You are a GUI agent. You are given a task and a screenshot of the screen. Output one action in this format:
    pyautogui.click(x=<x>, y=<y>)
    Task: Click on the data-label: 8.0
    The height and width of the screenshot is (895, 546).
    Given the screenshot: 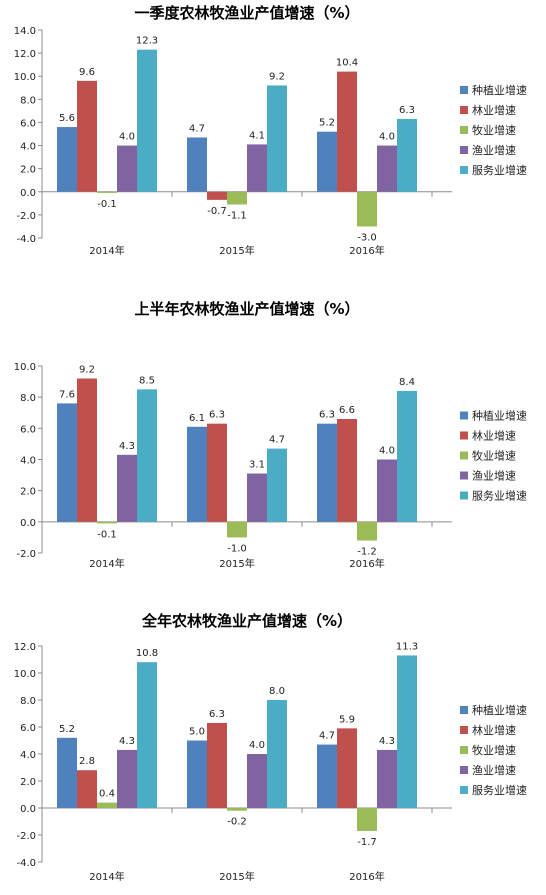 What is the action you would take?
    pyautogui.click(x=277, y=691)
    